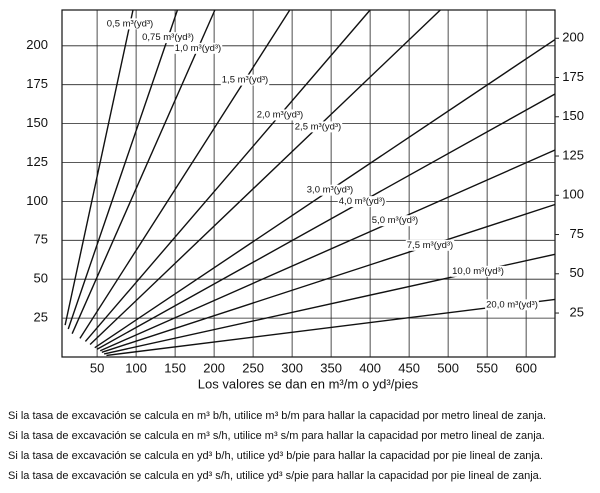 The image size is (600, 493). What do you see at coordinates (37, 161) in the screenshot?
I see `y-tick-label: 125` at bounding box center [37, 161].